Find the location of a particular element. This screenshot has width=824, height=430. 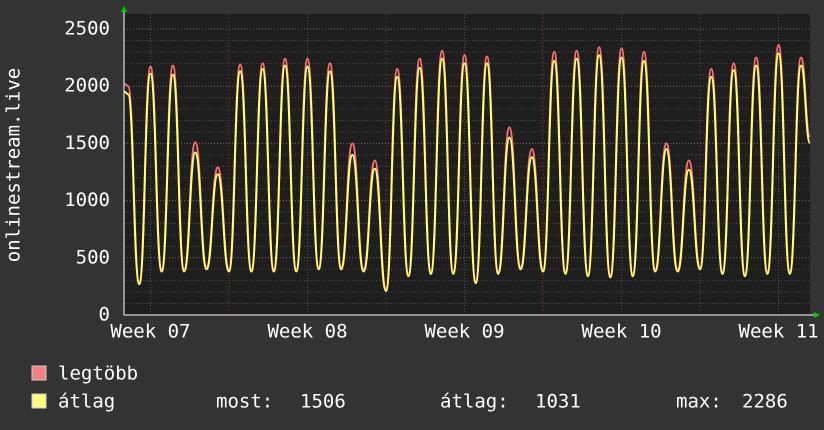

x-tick-label: Week 08 is located at coordinates (307, 332).